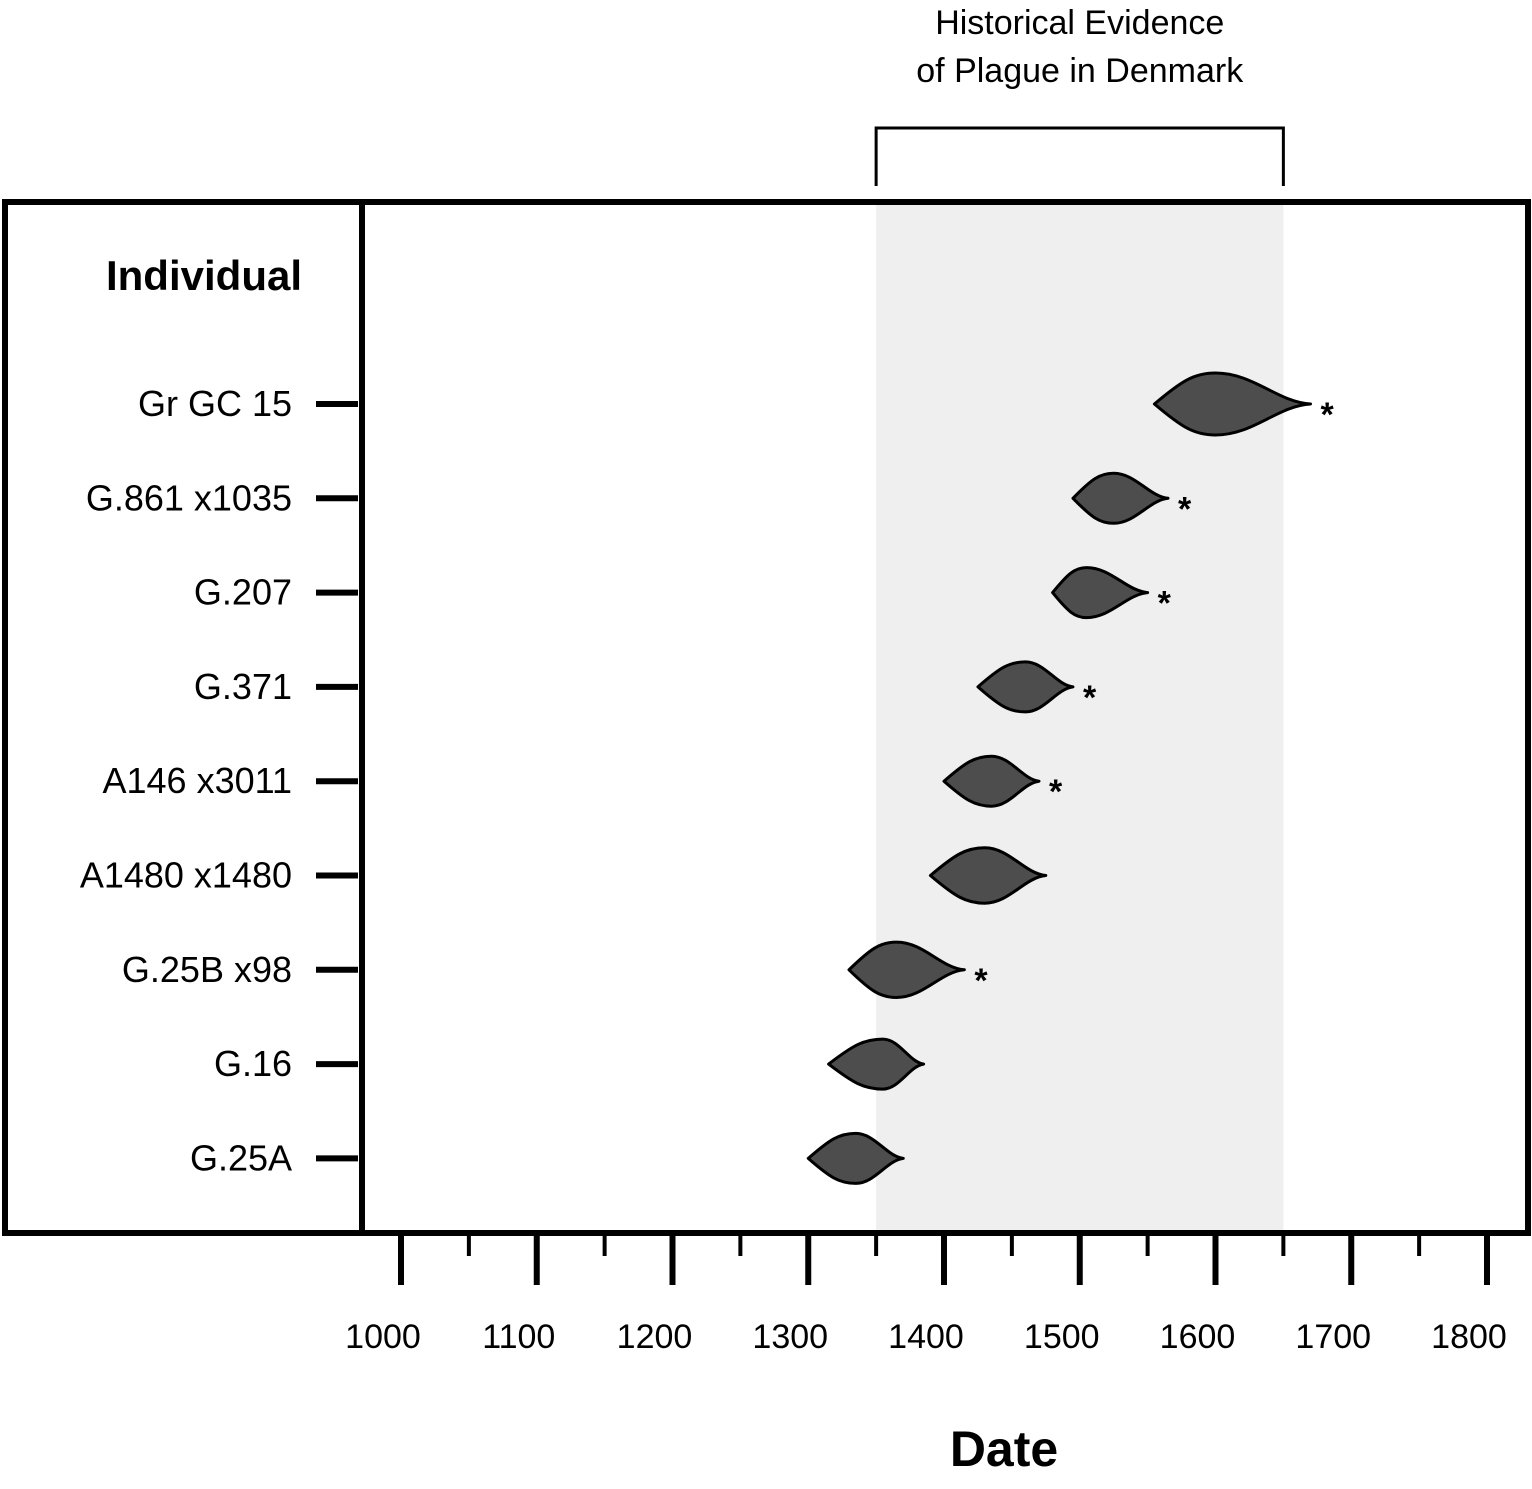 This screenshot has width=1532, height=1489. I want to click on individual-label: G.371, so click(243, 686).